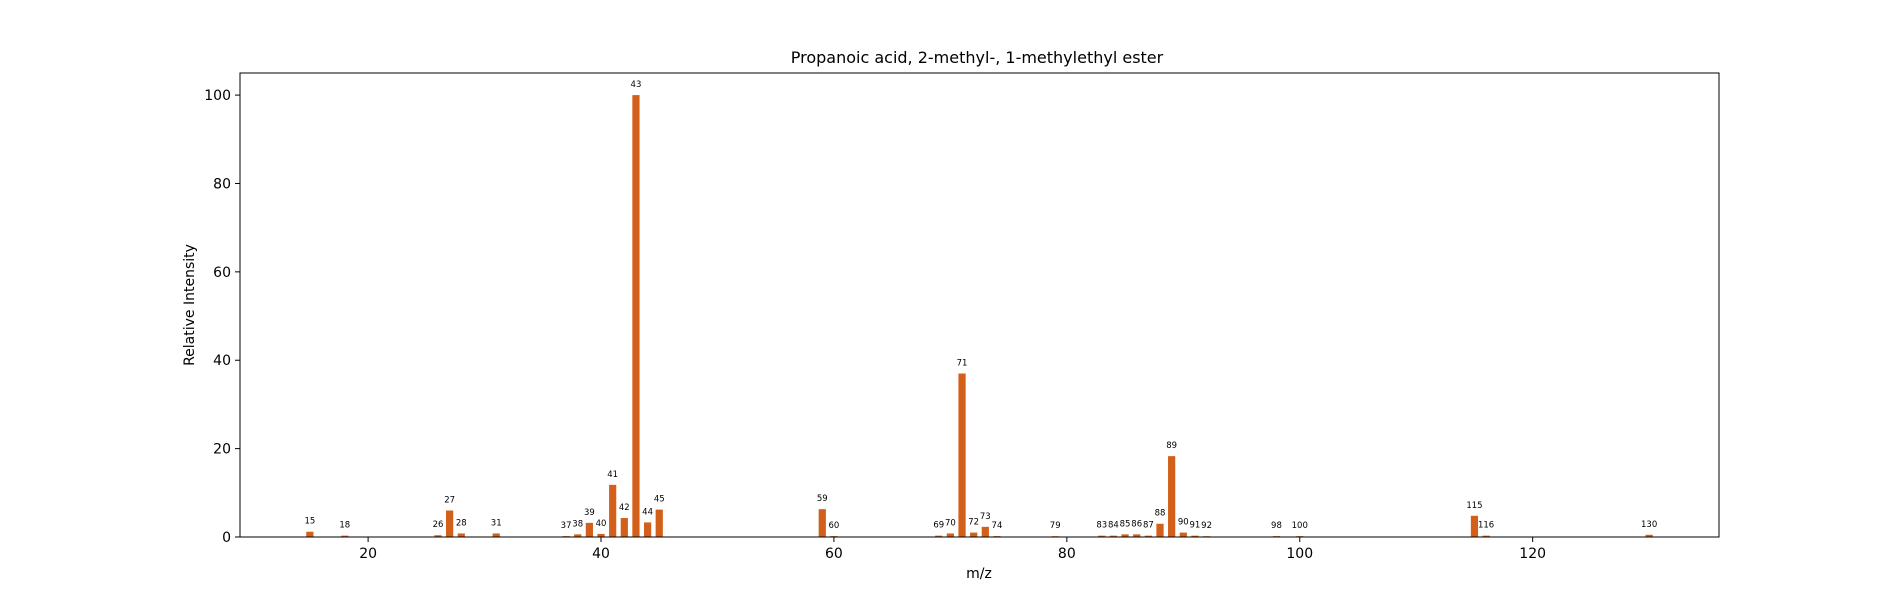  Describe the element at coordinates (659, 500) in the screenshot. I see `peak-label-45: 45` at that location.